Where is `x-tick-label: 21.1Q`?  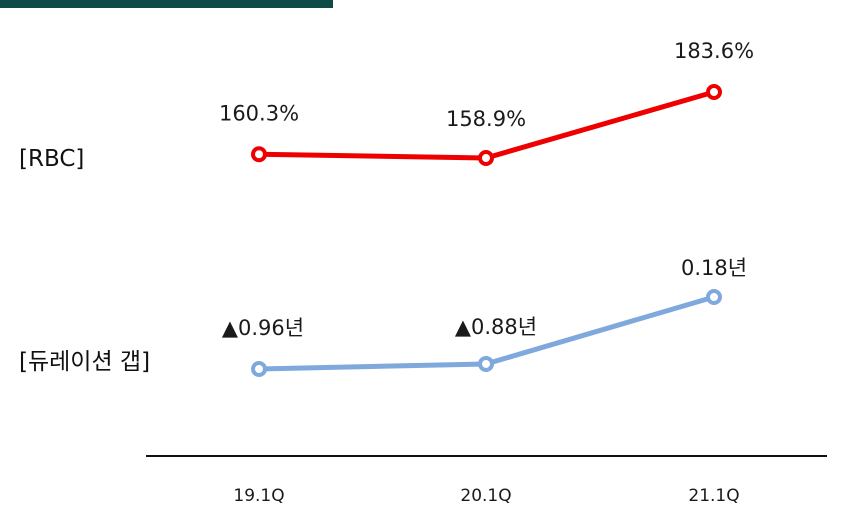
x-tick-label: 21.1Q is located at coordinates (713, 496).